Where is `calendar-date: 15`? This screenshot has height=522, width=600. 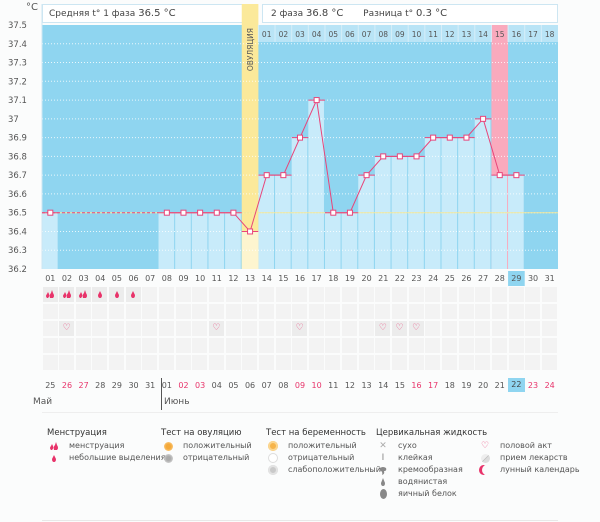
calendar-date: 15 is located at coordinates (399, 385).